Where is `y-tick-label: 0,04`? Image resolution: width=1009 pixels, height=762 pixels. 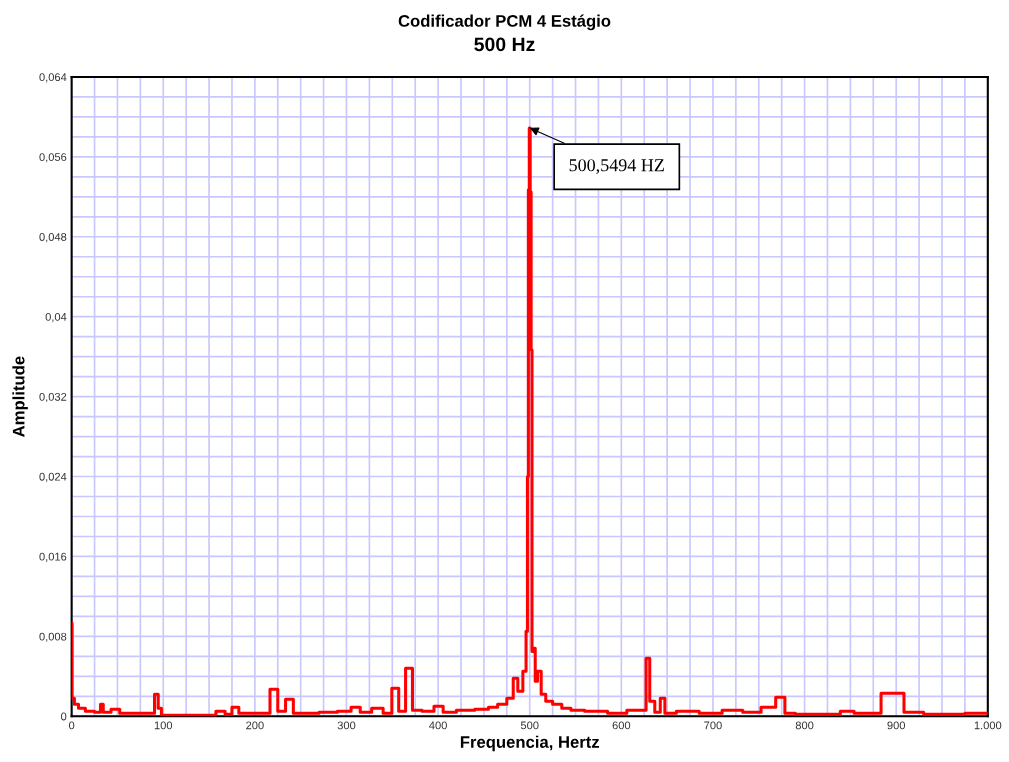
y-tick-label: 0,04 is located at coordinates (56, 317).